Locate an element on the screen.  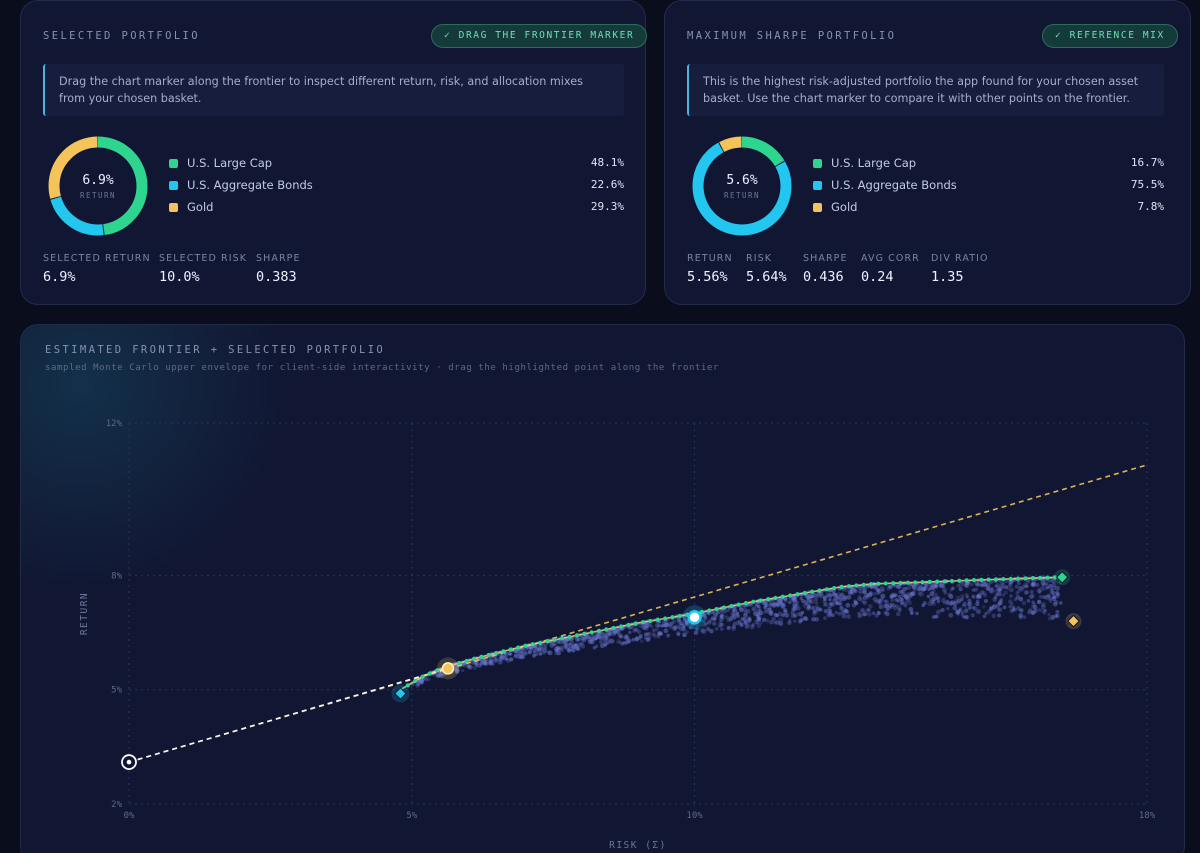
stat-selected-return: SELECTED RETURN 6.9% is located at coordinates (97, 269).